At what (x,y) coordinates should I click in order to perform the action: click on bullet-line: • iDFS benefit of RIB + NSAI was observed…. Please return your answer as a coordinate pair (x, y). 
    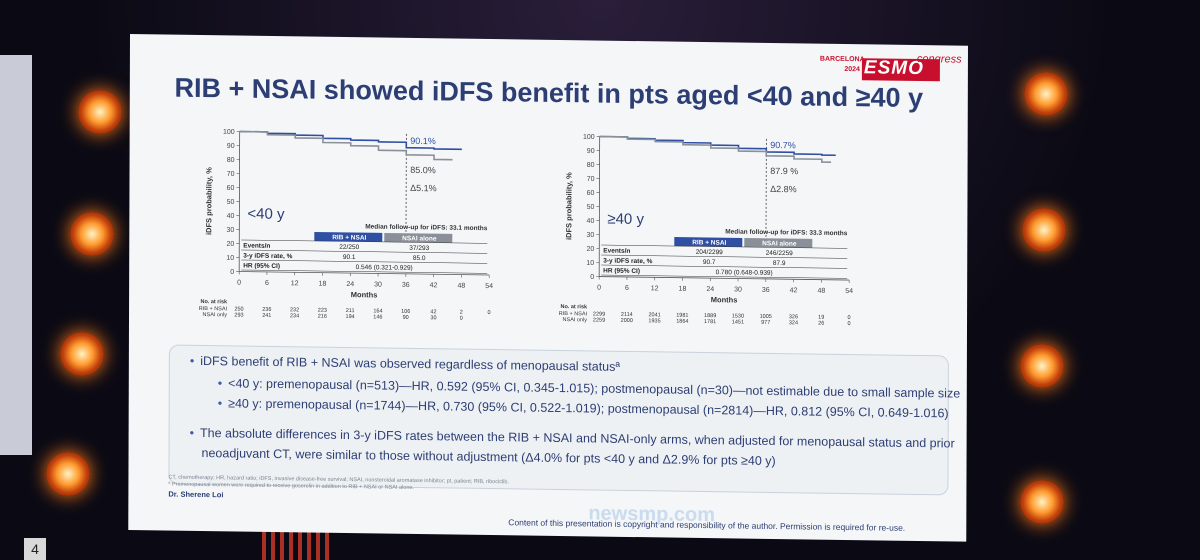
    Looking at the image, I should click on (405, 363).